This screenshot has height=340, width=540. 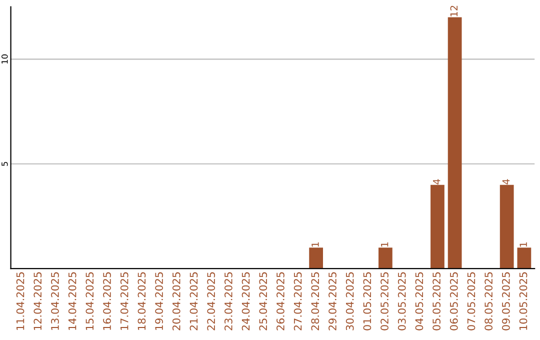 What do you see at coordinates (280, 301) in the screenshot?
I see `x-tick-label: 26.04.2025` at bounding box center [280, 301].